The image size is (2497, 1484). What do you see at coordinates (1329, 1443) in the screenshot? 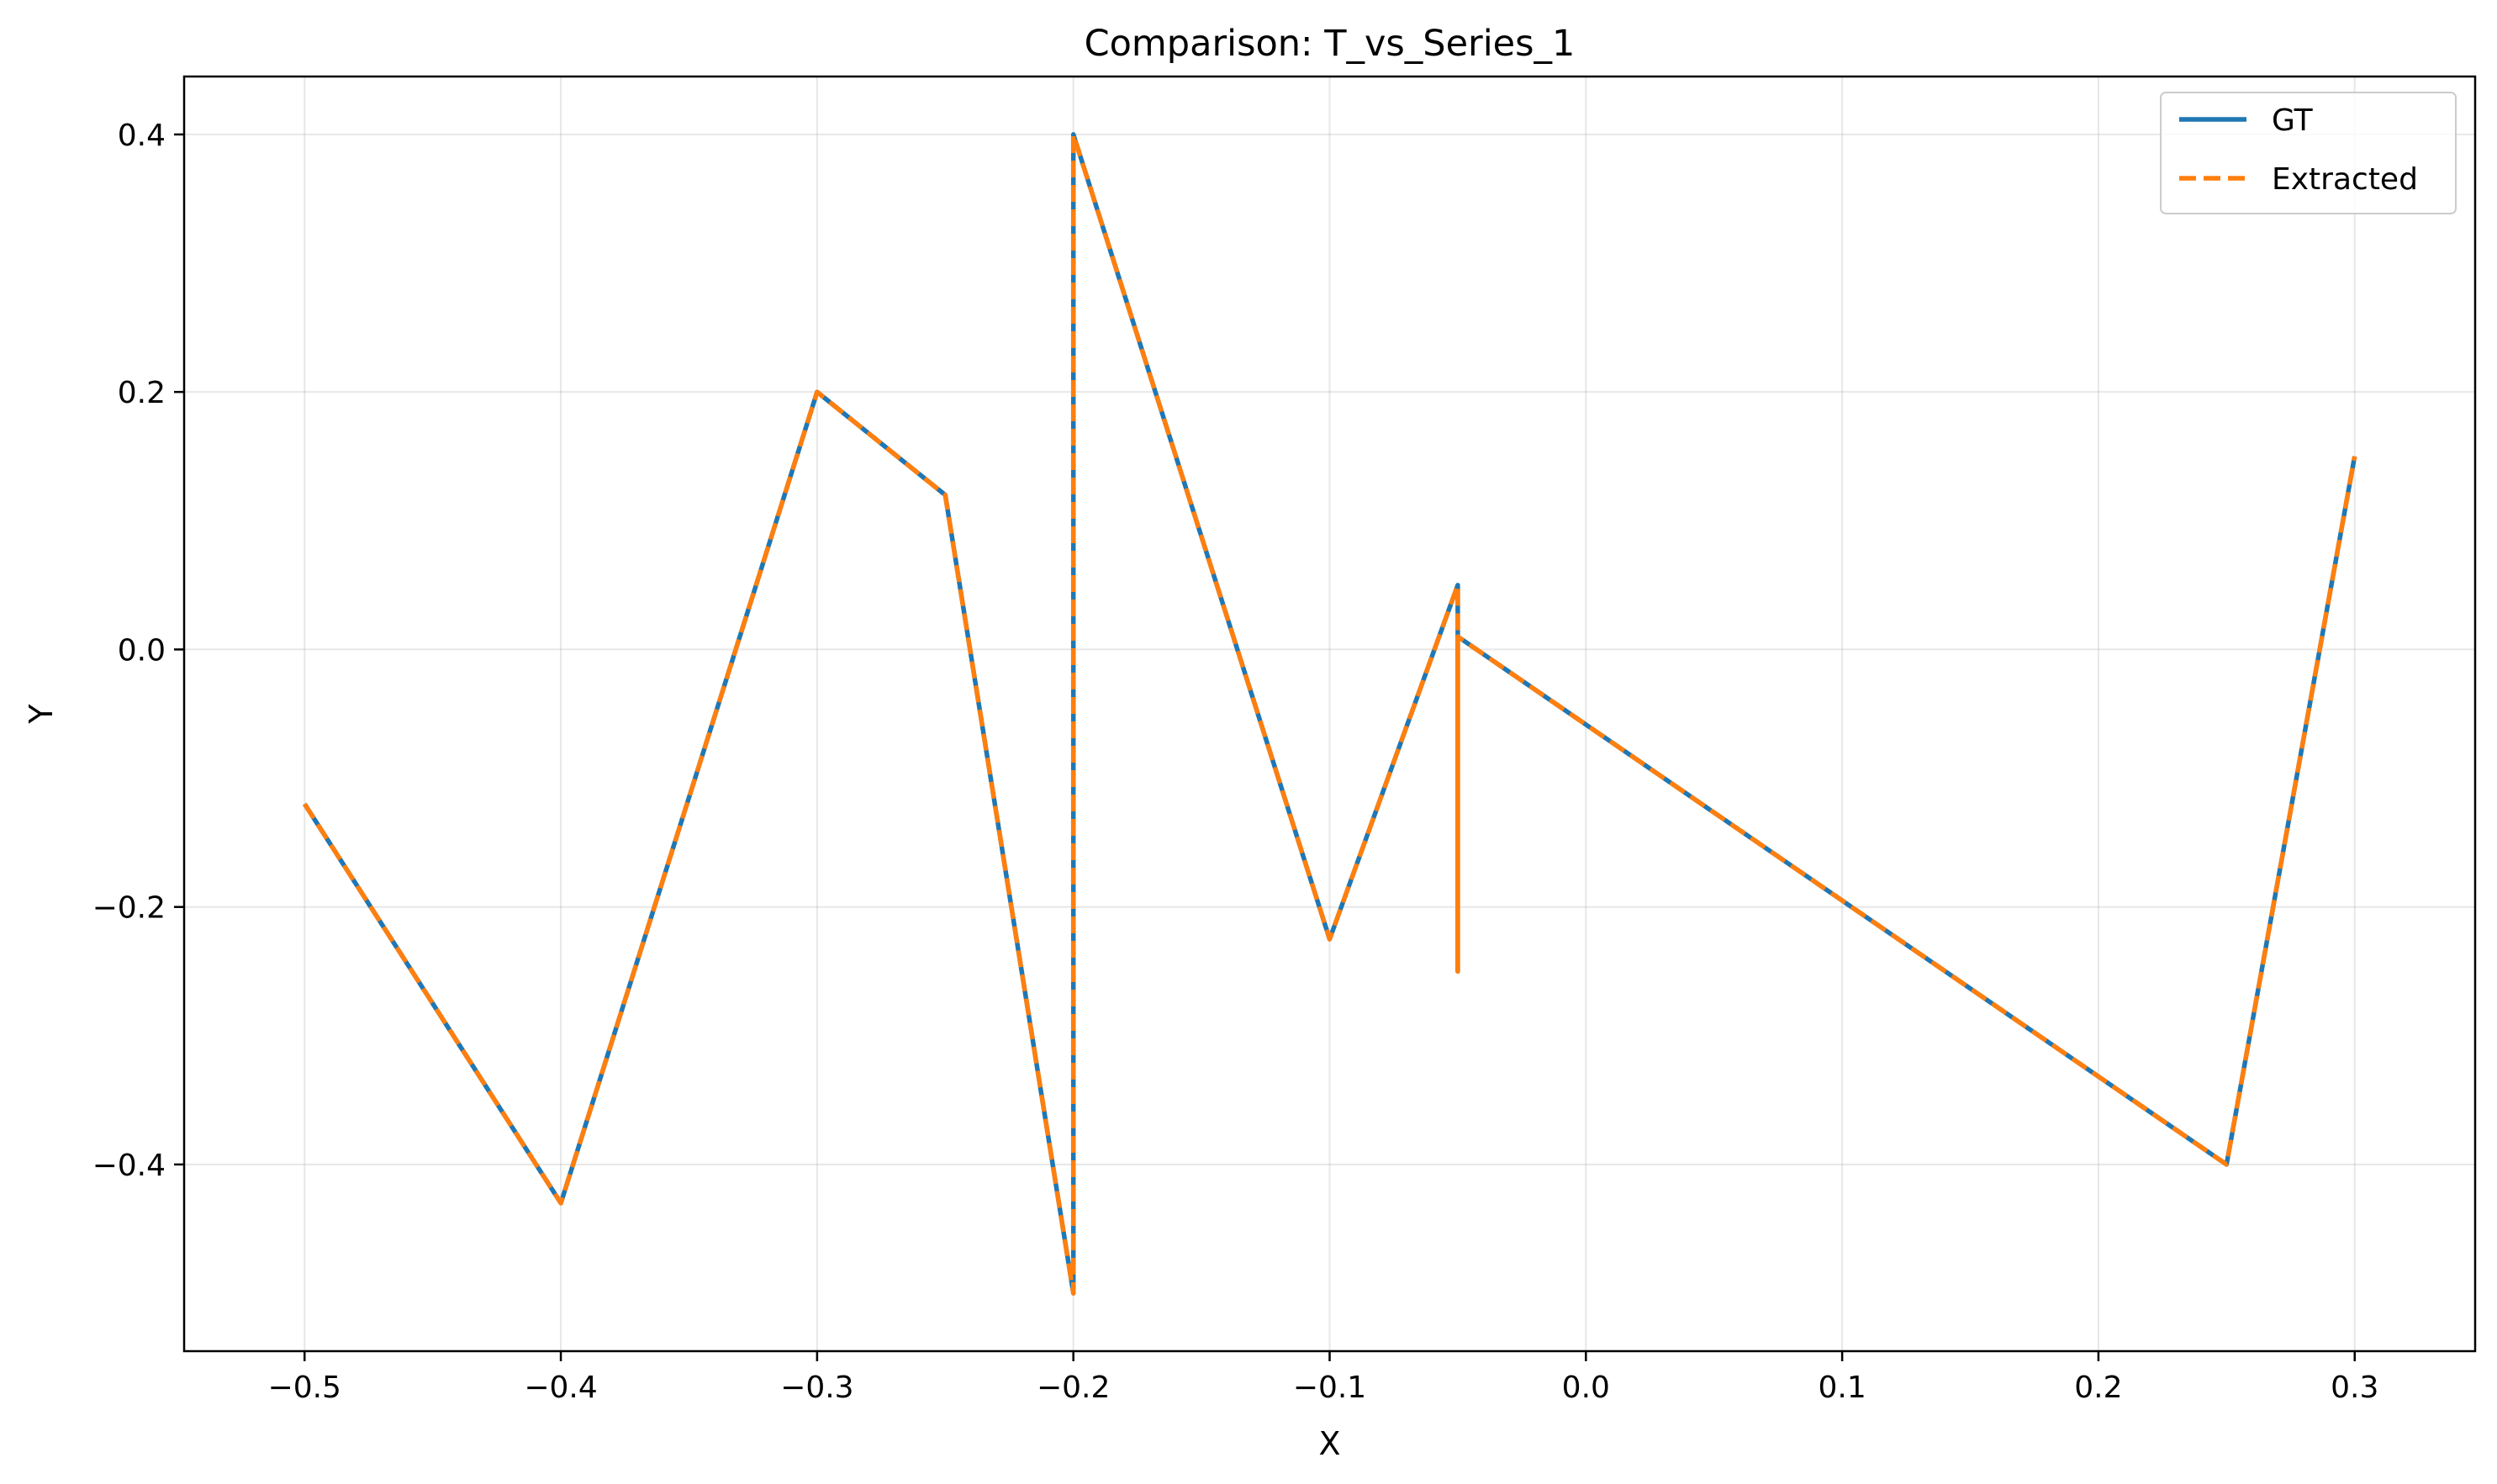
I see `x-axis-label: X` at bounding box center [1329, 1443].